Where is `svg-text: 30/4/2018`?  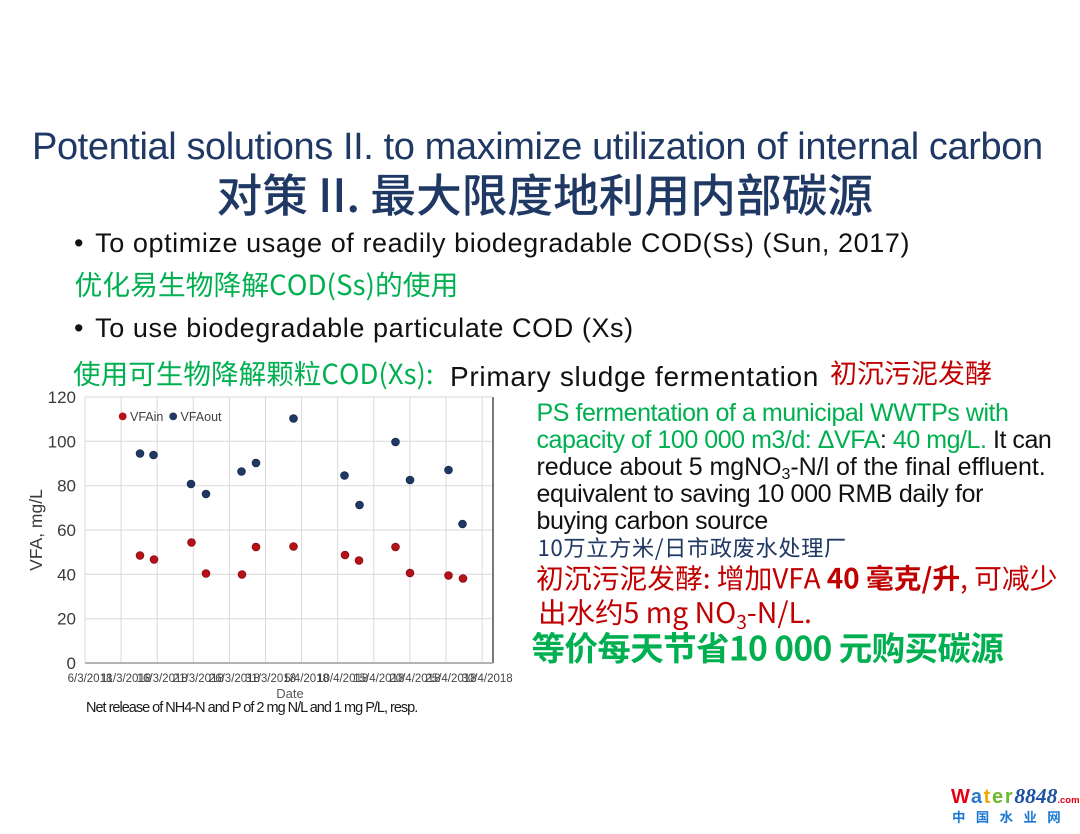
svg-text: 30/4/2018 is located at coordinates (487, 679).